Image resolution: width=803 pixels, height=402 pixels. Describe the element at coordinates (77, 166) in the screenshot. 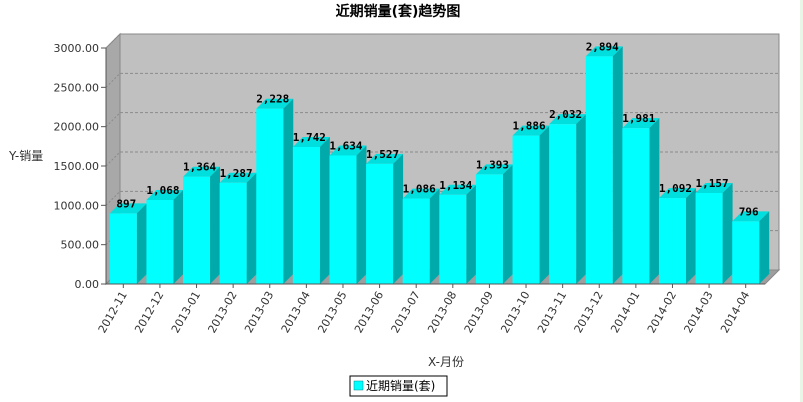

I see `y-tick-label: 1500.00` at that location.